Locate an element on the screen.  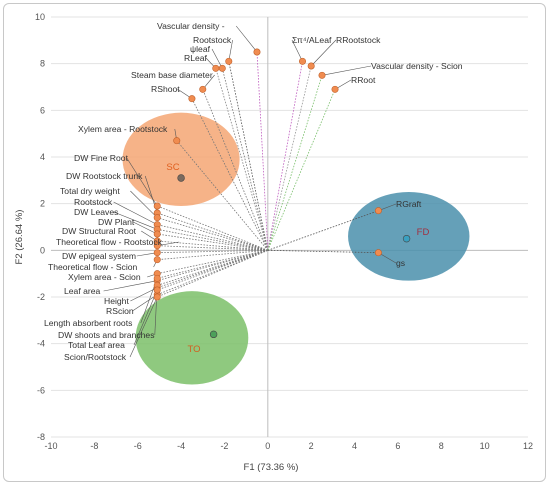
variable-label: RLeaf is located at coordinates (196, 58).